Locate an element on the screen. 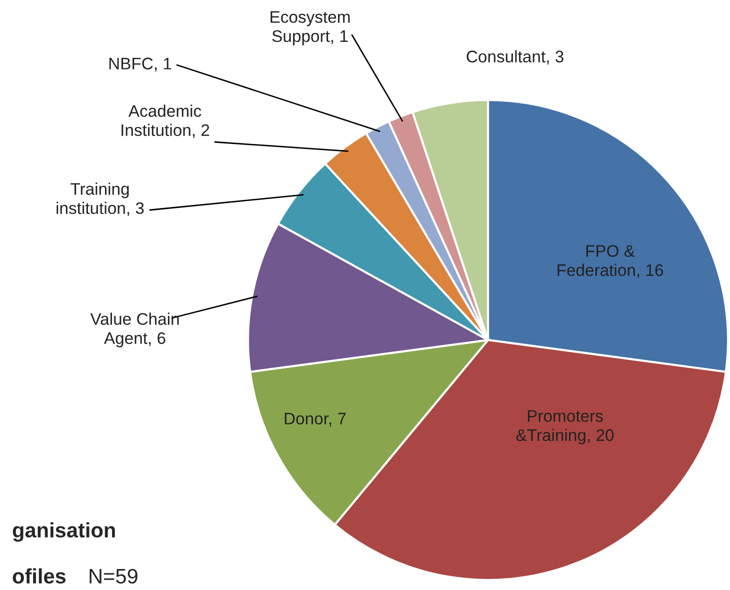 The image size is (730, 590). slice-label: Academic Institution, 2 is located at coordinates (166, 121).